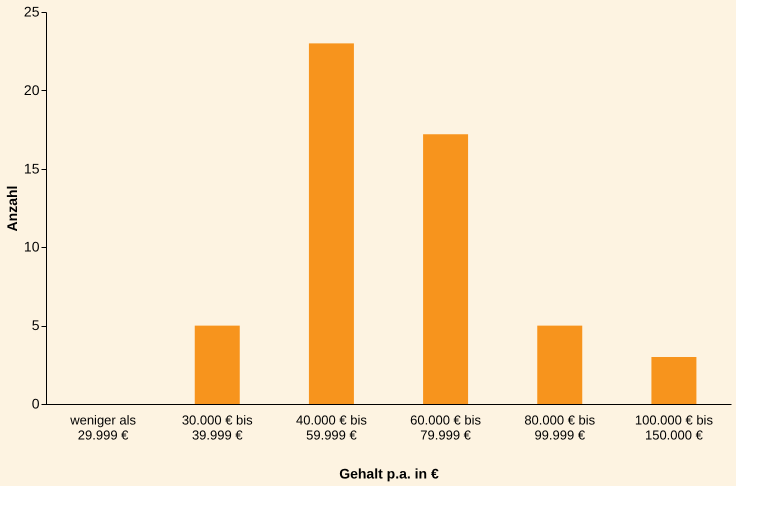 This screenshot has width=770, height=521. I want to click on x-tick-label: 60.000 € bis 79.999 €, so click(446, 427).